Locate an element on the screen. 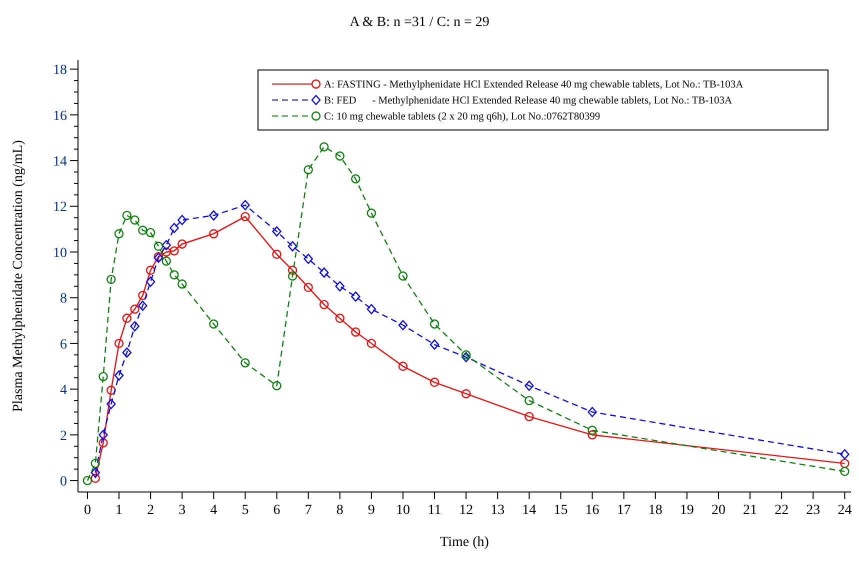  chart-title: A & B: n =31 / C: n = 29 is located at coordinates (420, 22).